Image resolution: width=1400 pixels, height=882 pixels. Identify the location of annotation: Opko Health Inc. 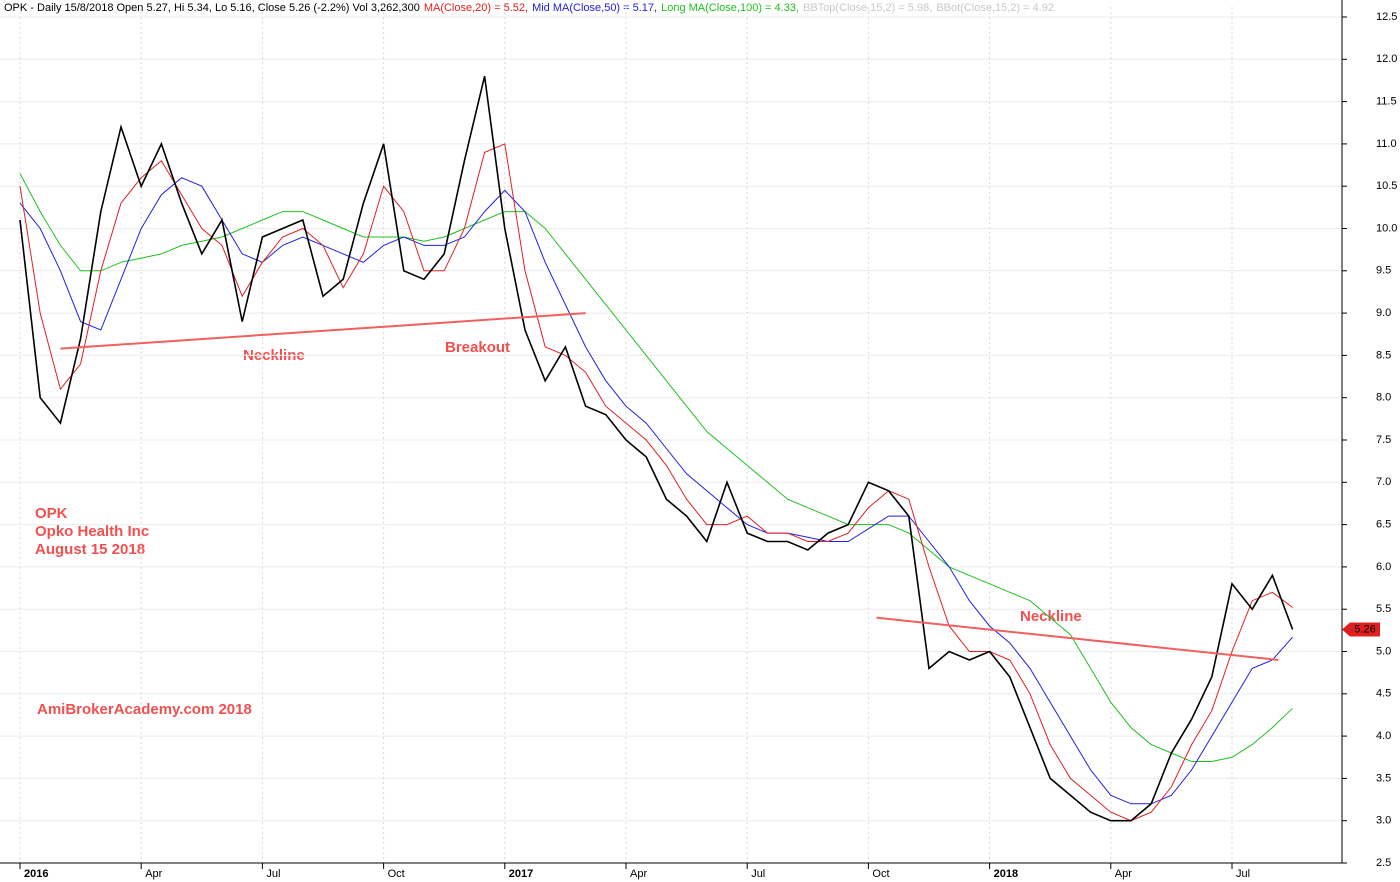
(92, 531).